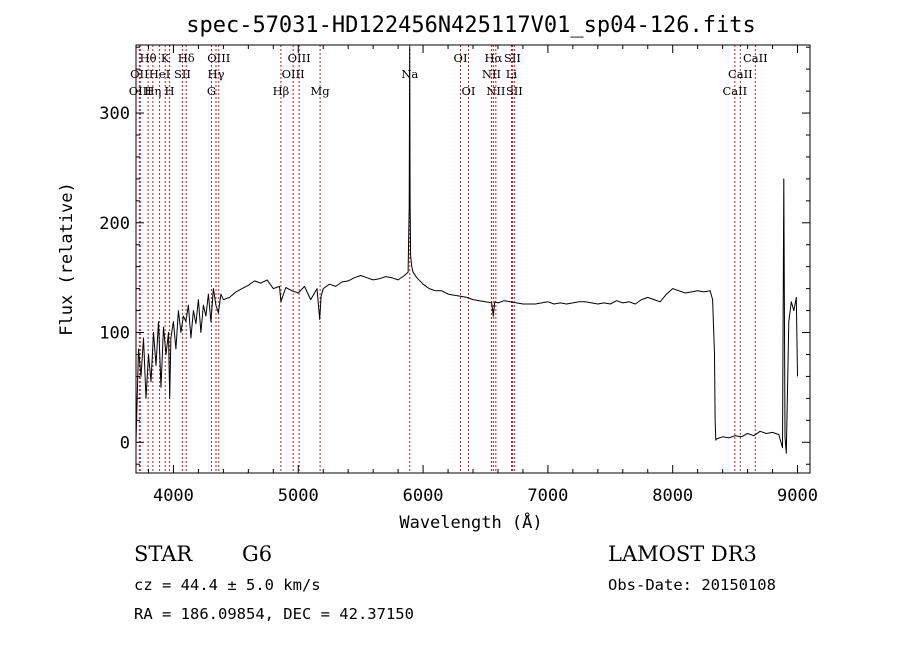 Image resolution: width=900 pixels, height=654 pixels. What do you see at coordinates (170, 91) in the screenshot?
I see `emission-line-label: H` at bounding box center [170, 91].